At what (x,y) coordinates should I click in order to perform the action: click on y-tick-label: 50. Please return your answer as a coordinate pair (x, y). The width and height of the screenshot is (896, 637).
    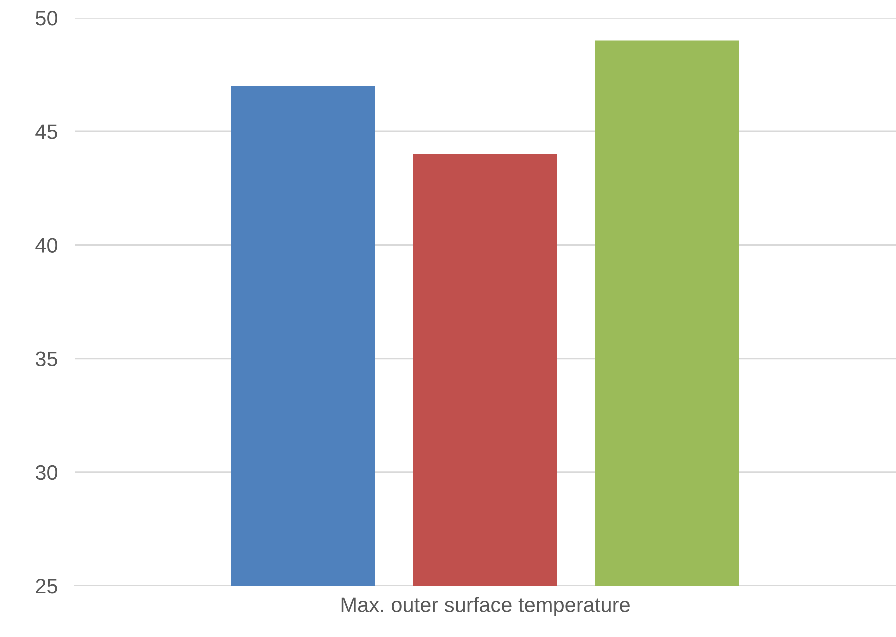
    Looking at the image, I should click on (47, 18).